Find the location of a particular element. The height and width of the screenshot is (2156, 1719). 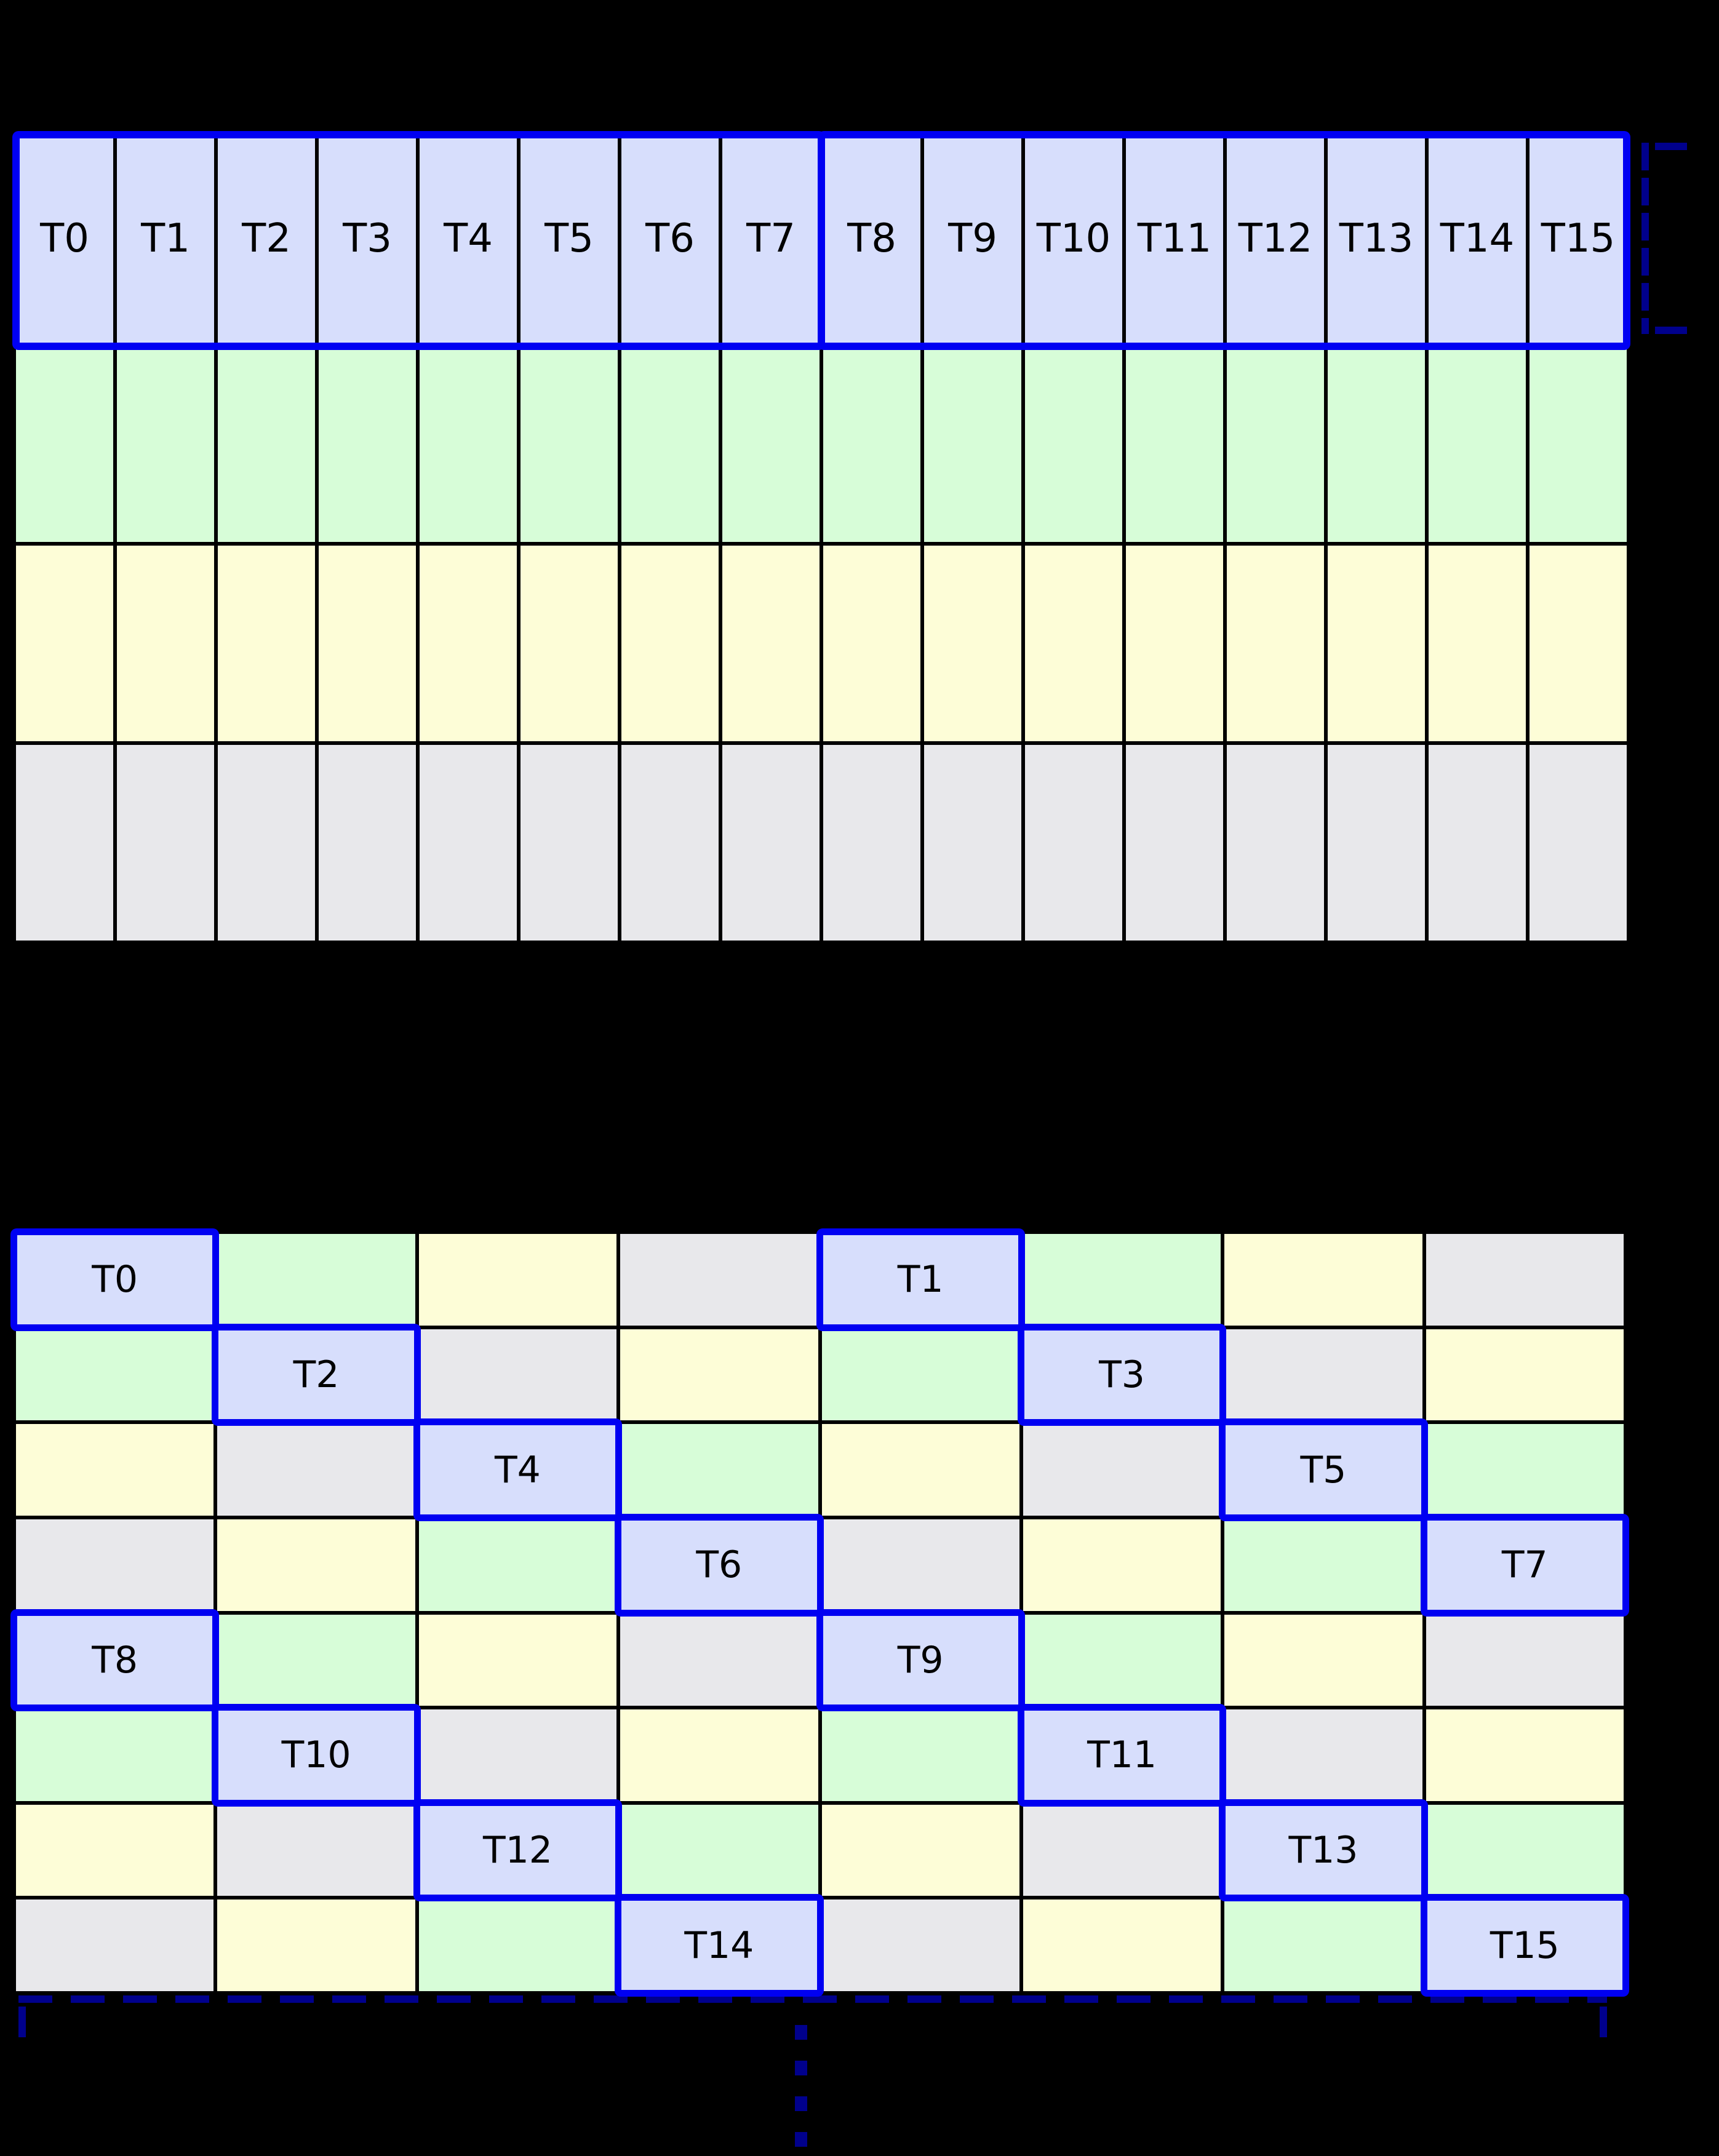

thread-cell: T2 is located at coordinates (266, 239).